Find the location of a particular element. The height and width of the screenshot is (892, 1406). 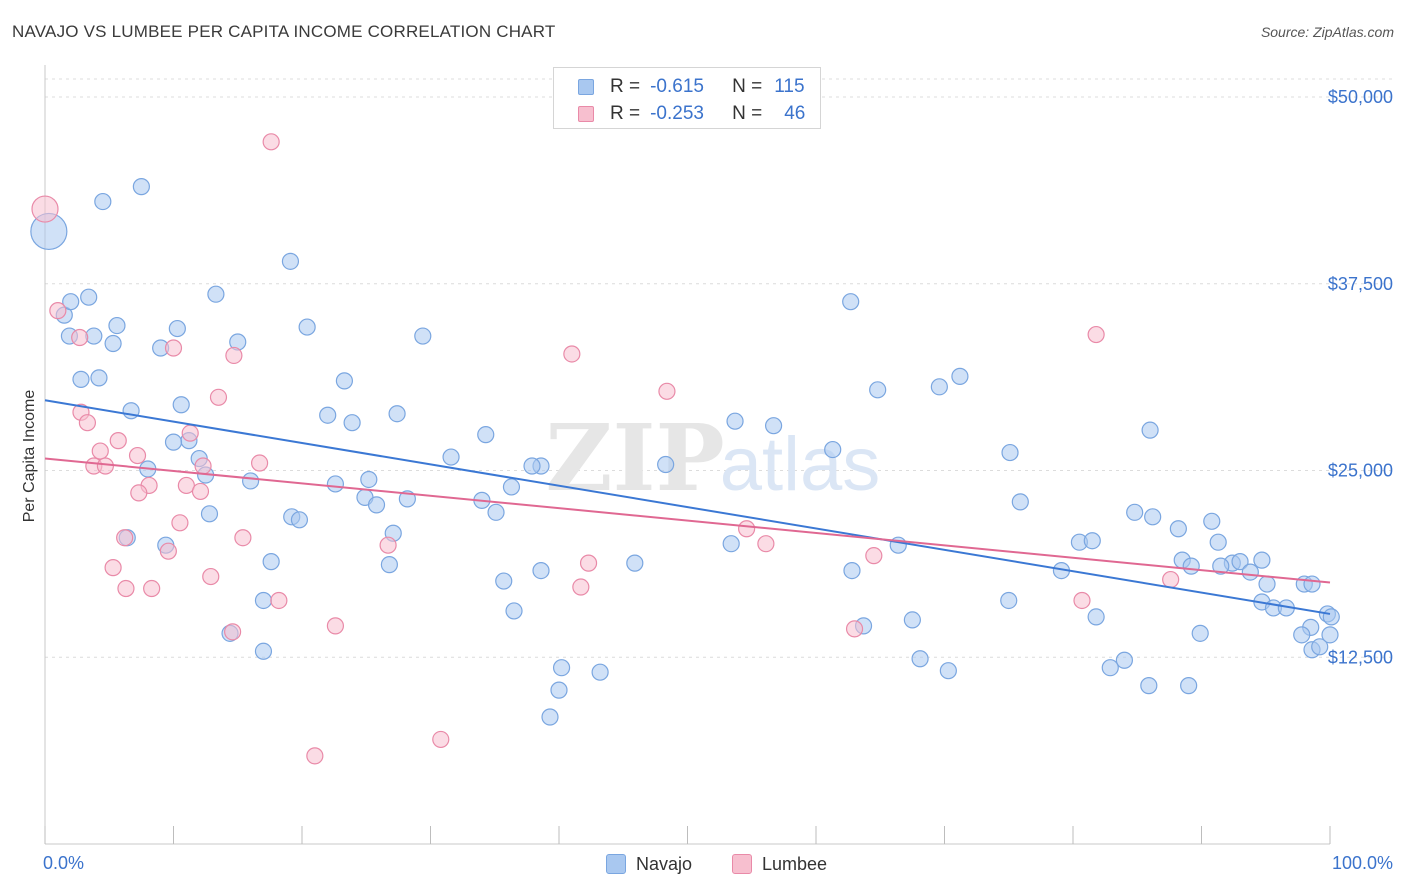

correlation-legend: R = -0.615 N = 115 R = -0.253 N = 46 is located at coordinates (687, 98).